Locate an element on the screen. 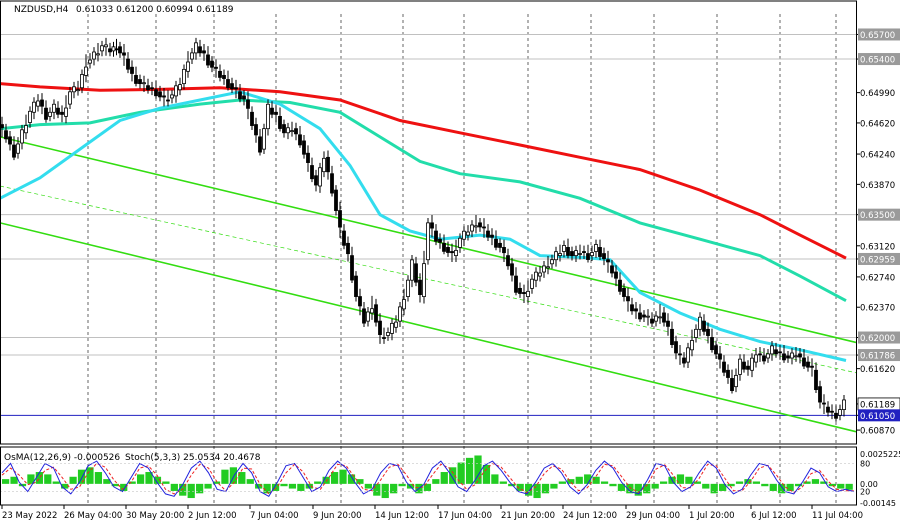 The image size is (900, 530). indicator-tick-label-4: -0.00145 is located at coordinates (878, 503).